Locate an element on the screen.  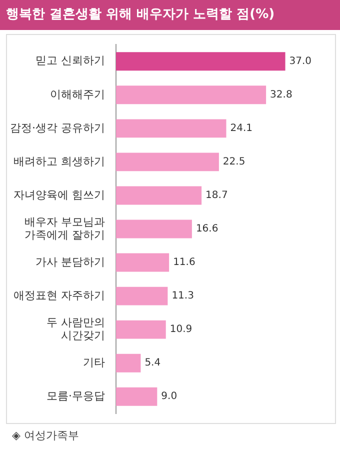
data-label: 11.3 is located at coordinates (183, 296).